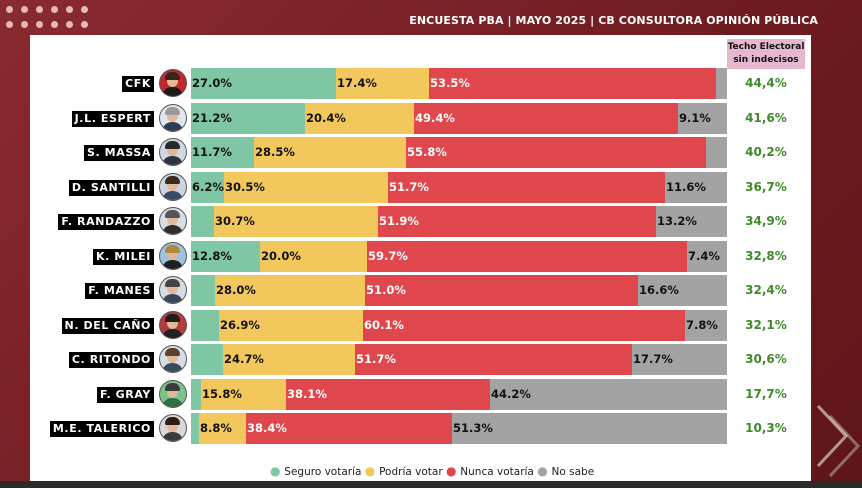 The height and width of the screenshot is (488, 862). What do you see at coordinates (323, 472) in the screenshot?
I see `legend-label: Seguro votaría` at bounding box center [323, 472].